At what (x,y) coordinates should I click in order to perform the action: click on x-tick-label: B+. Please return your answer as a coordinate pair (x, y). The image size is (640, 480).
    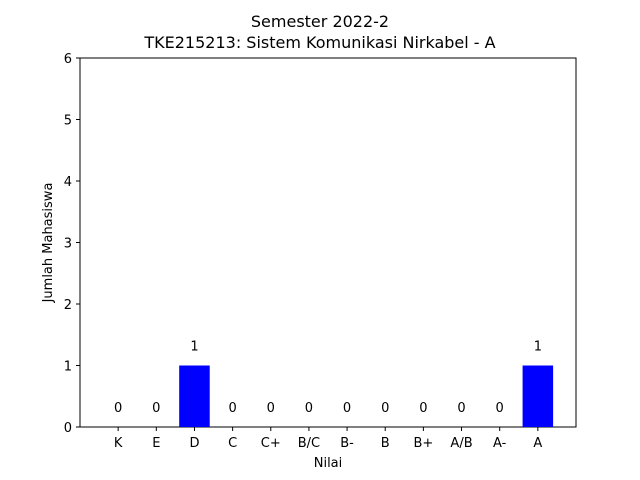
    Looking at the image, I should click on (423, 443).